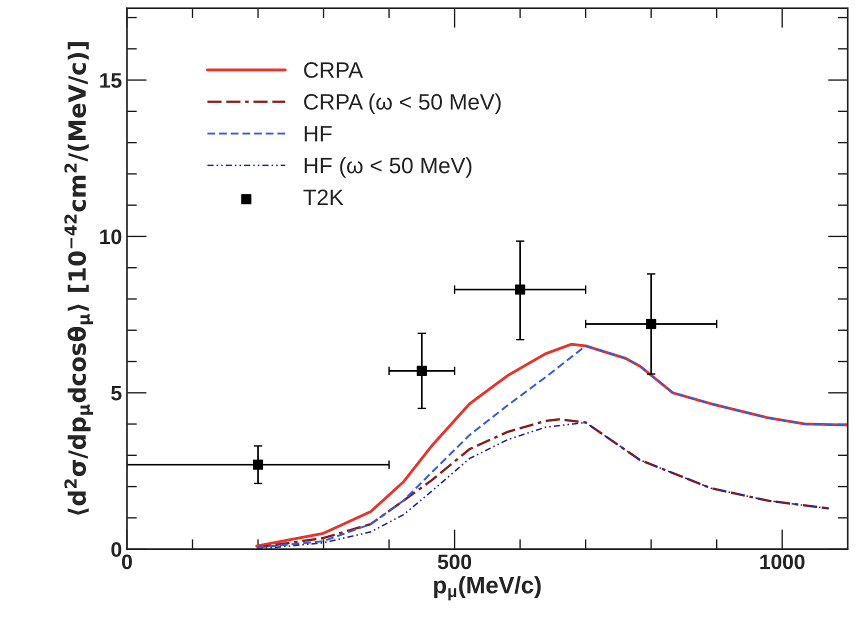 This screenshot has height=629, width=858. I want to click on x-tick-label: 1000, so click(782, 562).